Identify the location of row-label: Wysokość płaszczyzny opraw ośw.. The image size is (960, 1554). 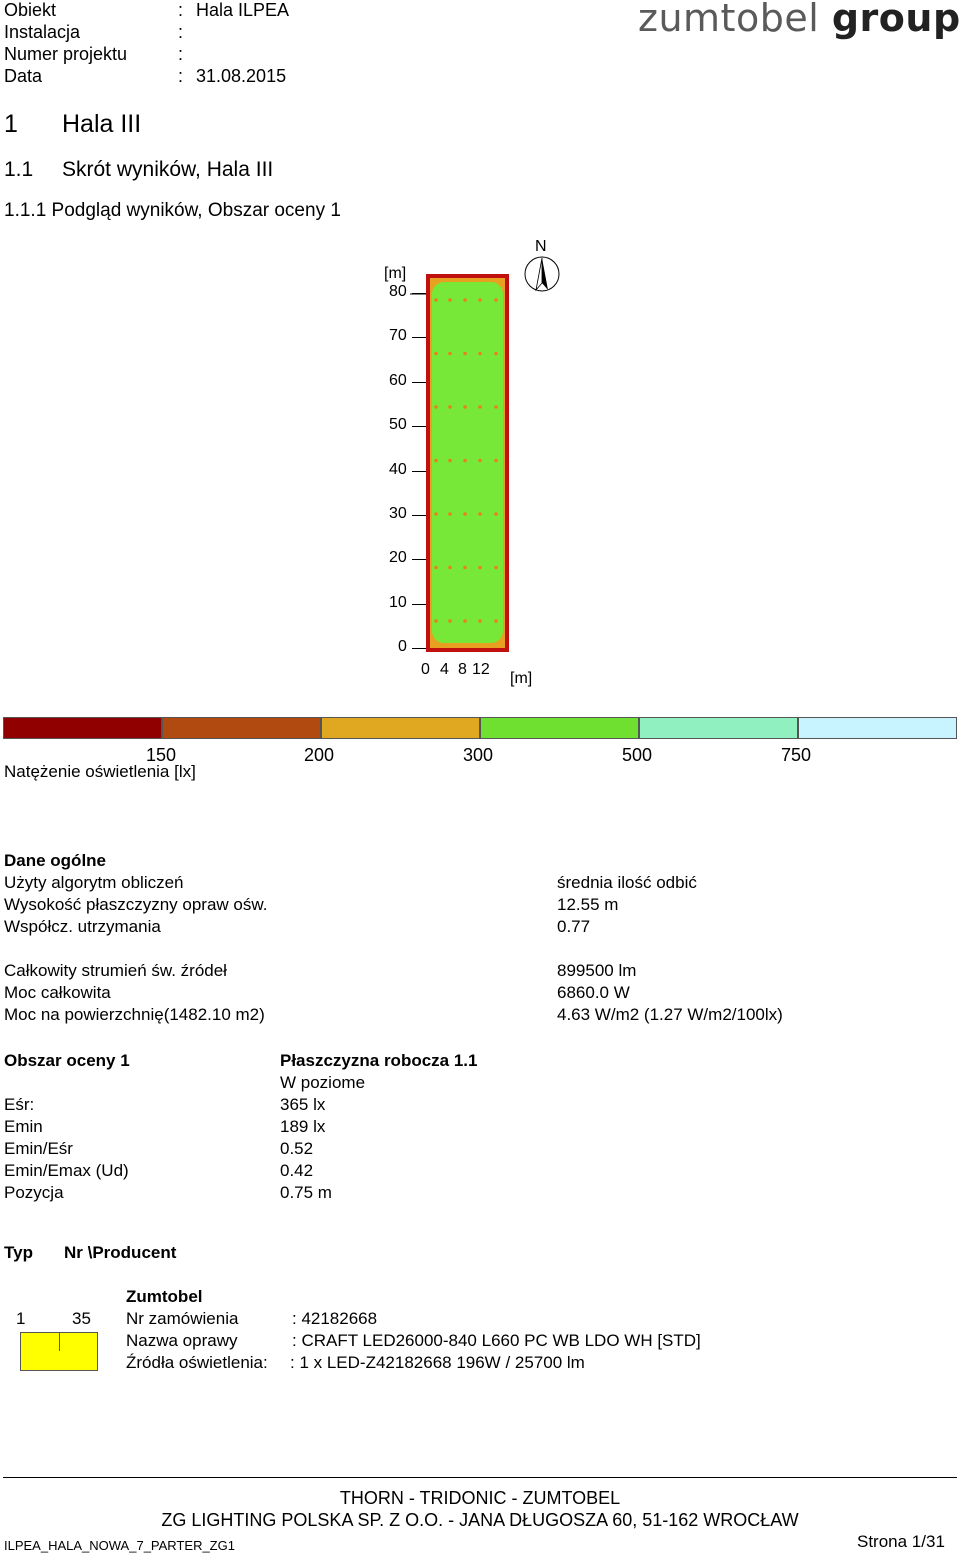
(136, 904).